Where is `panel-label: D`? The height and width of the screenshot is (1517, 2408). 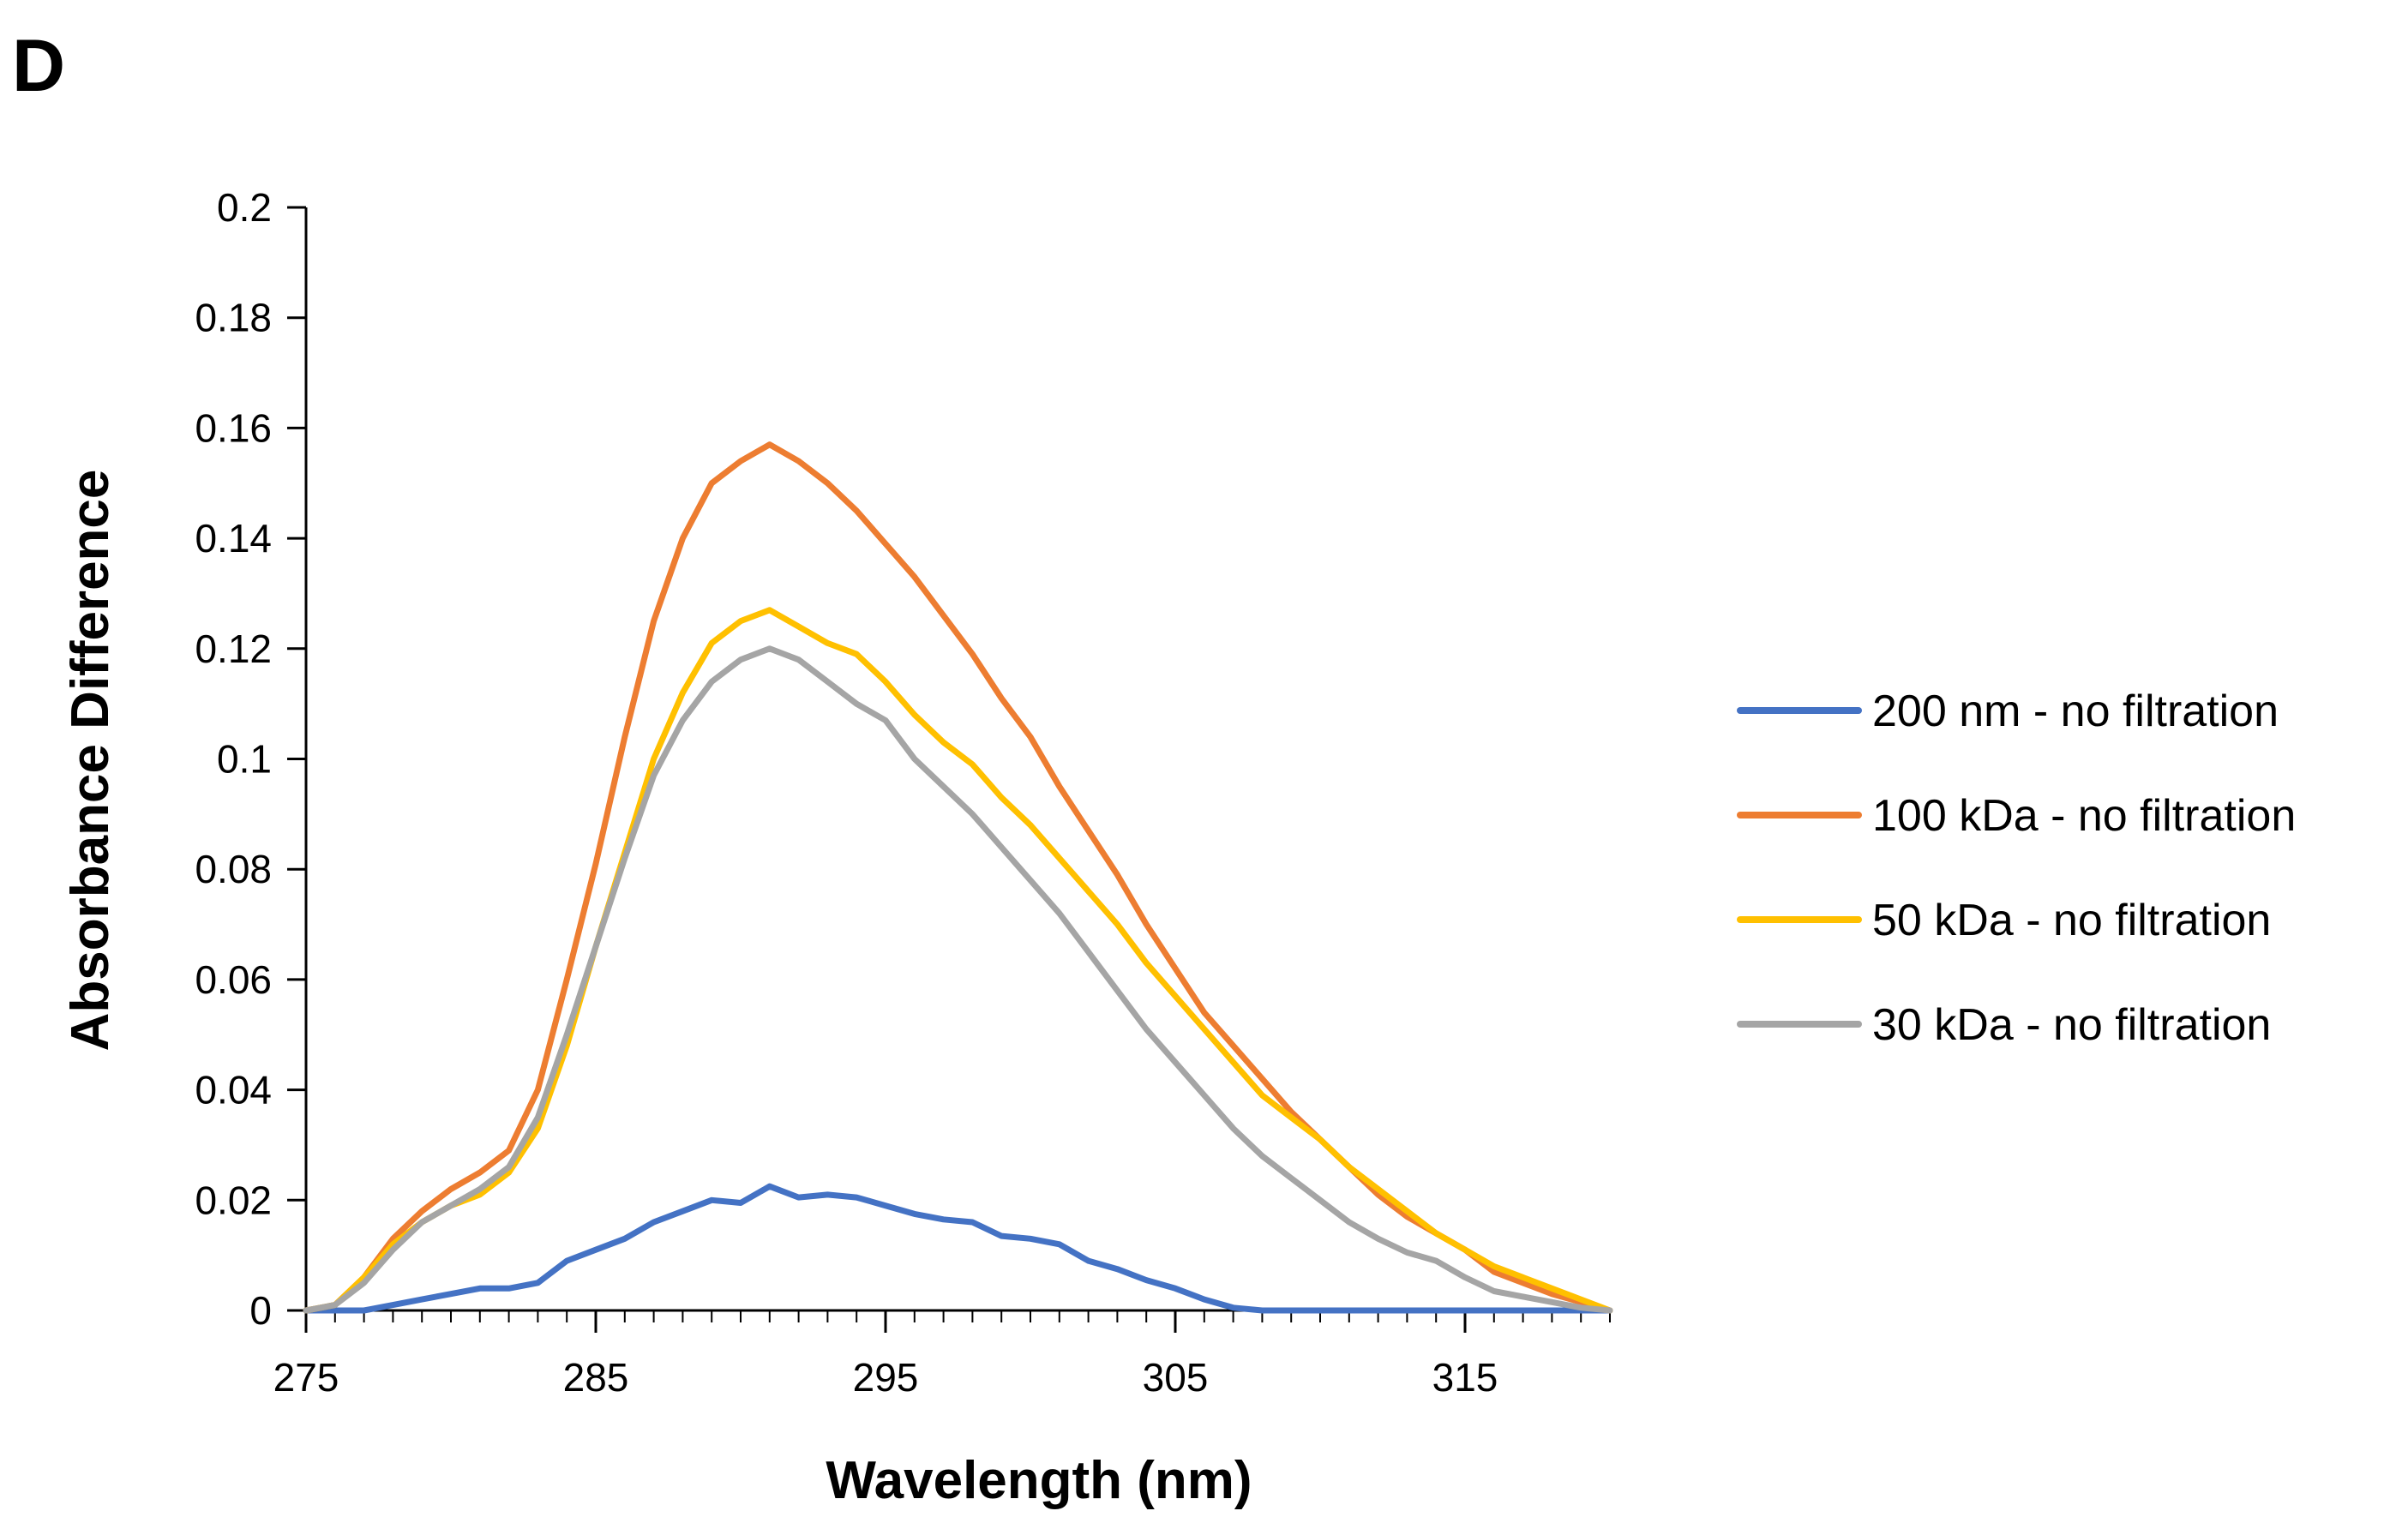 panel-label: D is located at coordinates (39, 66).